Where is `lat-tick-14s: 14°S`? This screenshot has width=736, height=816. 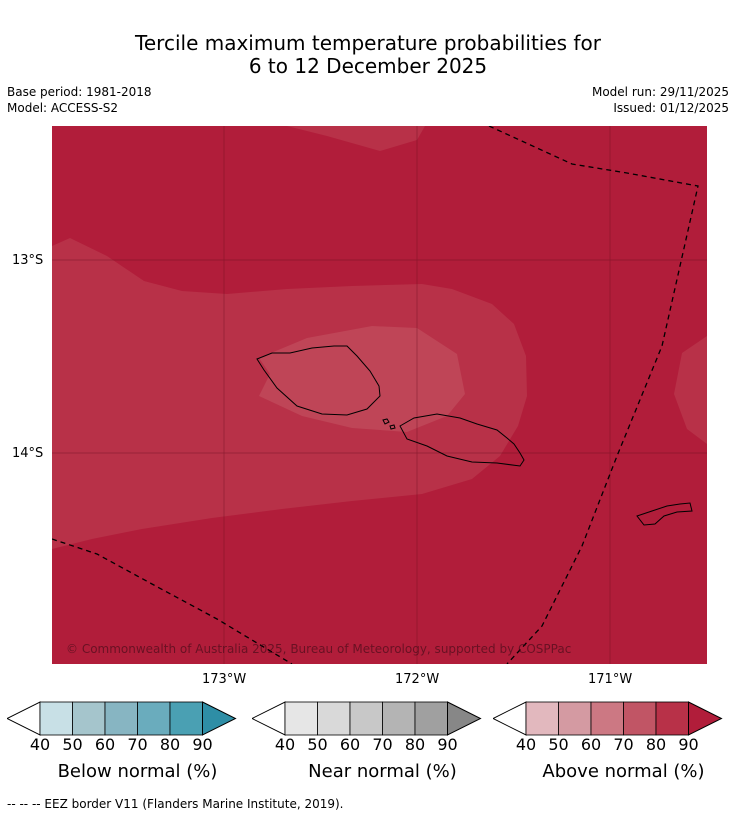
lat-tick-14s: 14°S is located at coordinates (28, 453).